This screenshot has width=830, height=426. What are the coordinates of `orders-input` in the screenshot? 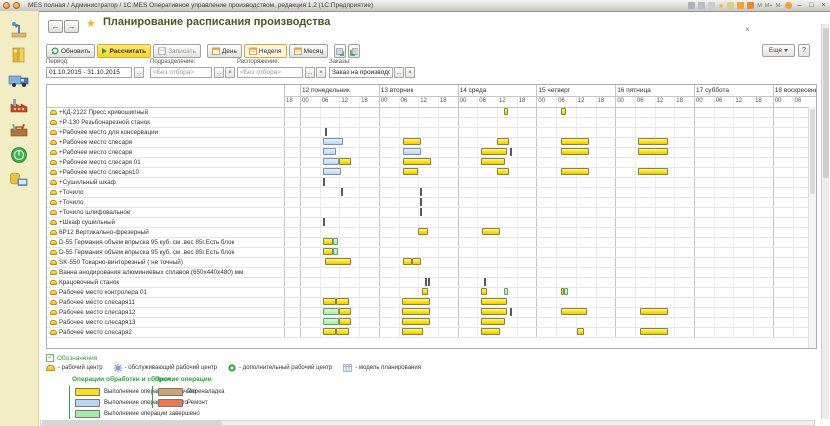 It's located at (361, 72).